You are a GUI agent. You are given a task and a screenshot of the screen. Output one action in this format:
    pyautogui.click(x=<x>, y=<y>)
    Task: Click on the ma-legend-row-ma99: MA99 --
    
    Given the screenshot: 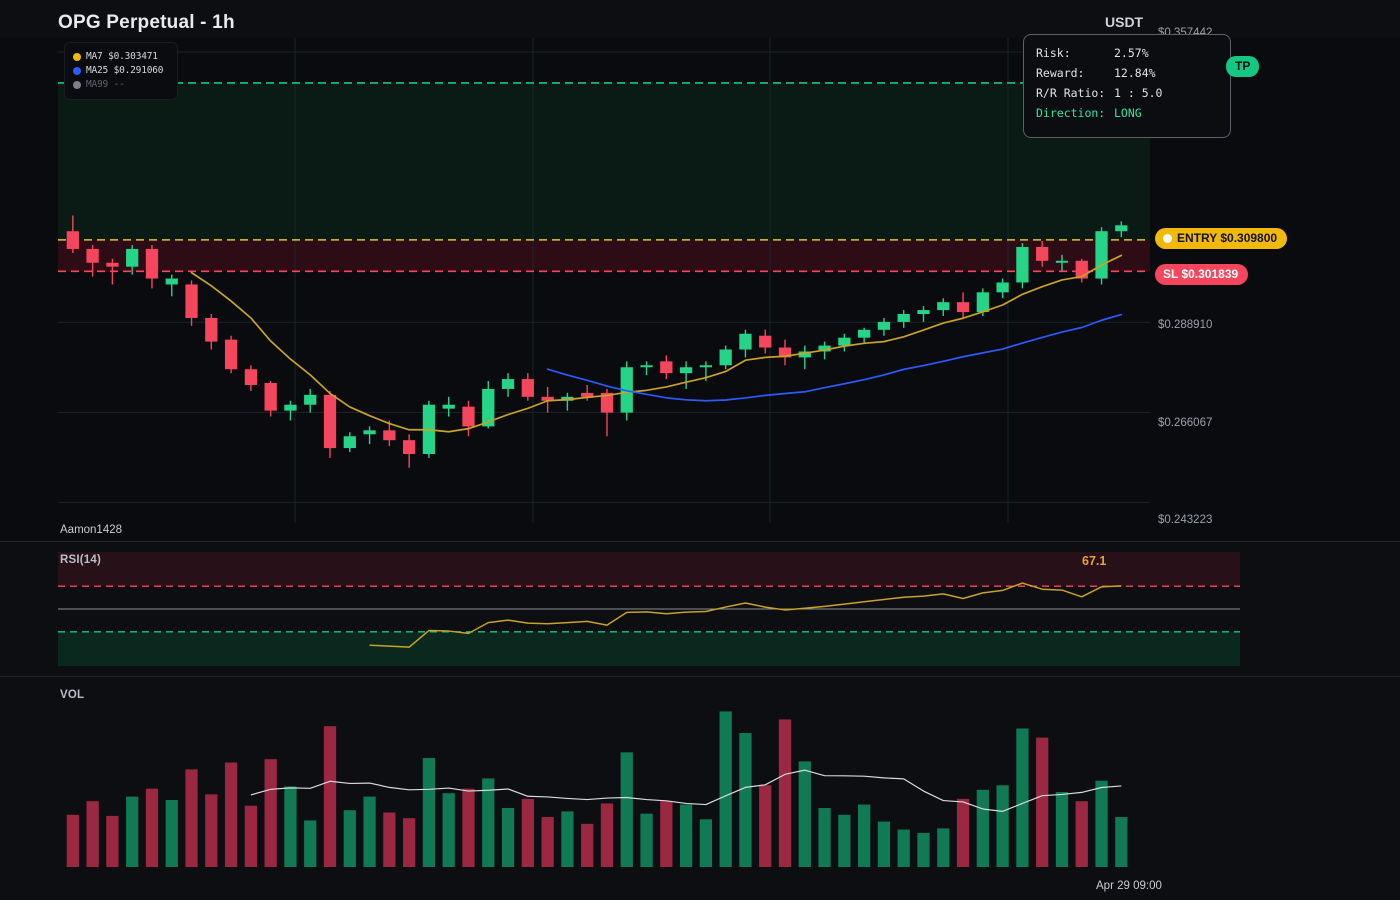 What is the action you would take?
    pyautogui.click(x=121, y=84)
    